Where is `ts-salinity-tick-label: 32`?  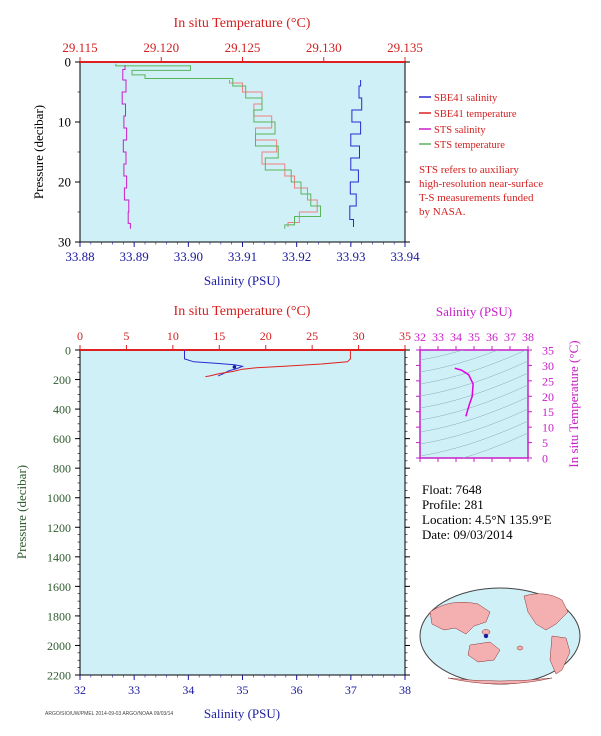 ts-salinity-tick-label: 32 is located at coordinates (420, 337).